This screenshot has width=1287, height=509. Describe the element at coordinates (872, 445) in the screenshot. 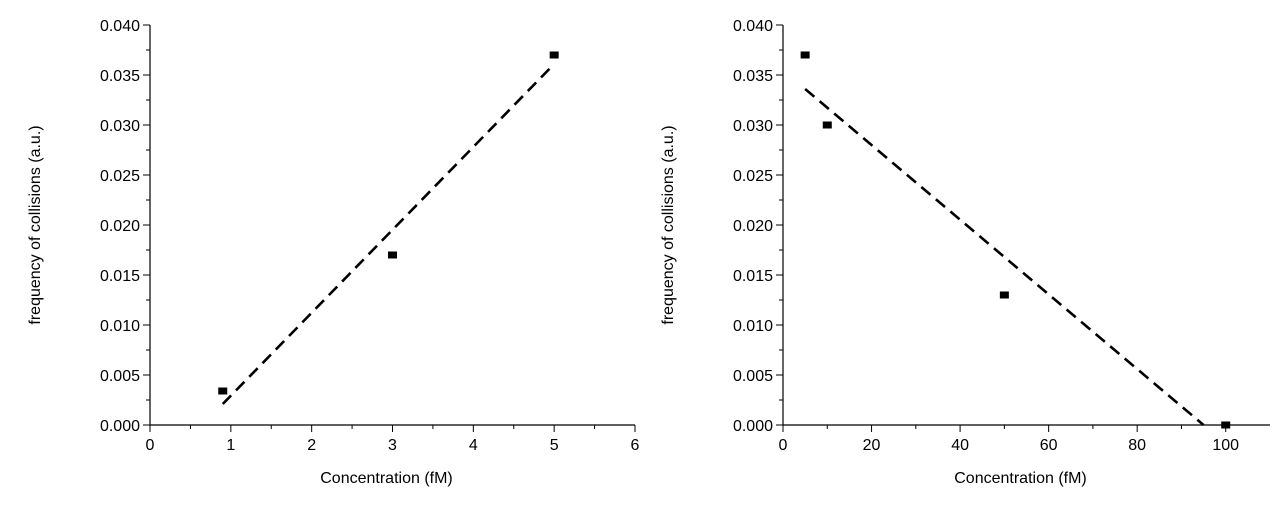

I see `x-tick-label: 20` at that location.